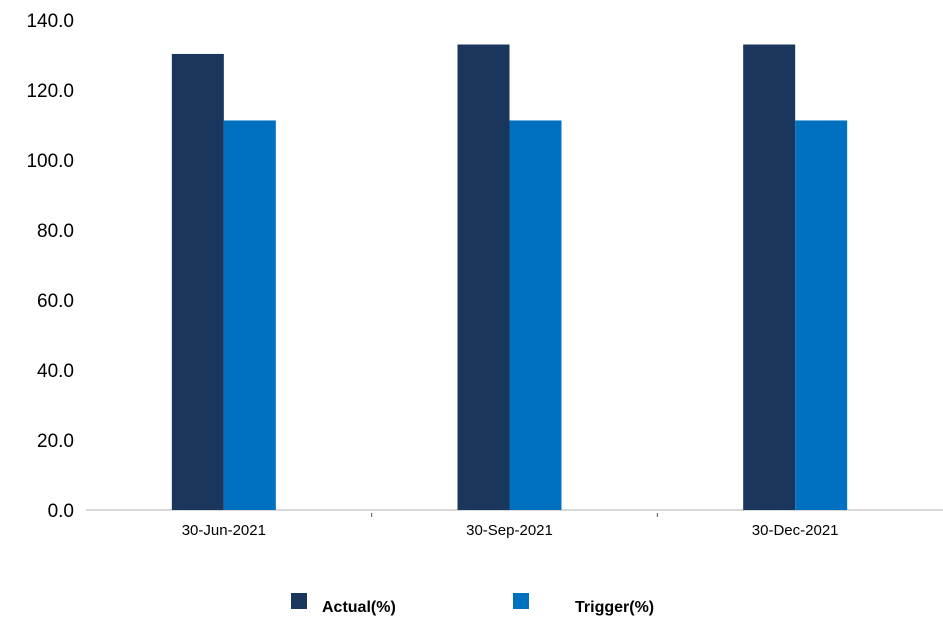  What do you see at coordinates (224, 530) in the screenshot?
I see `x-tick-label: 30-Jun-2021` at bounding box center [224, 530].